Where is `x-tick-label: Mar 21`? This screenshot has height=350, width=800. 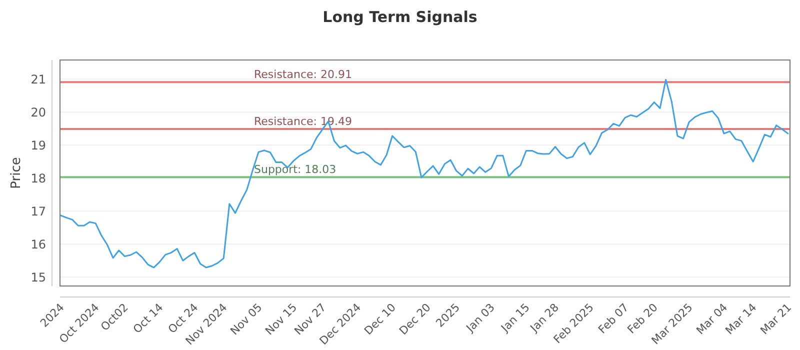
x-tick-label: Mar 21 is located at coordinates (776, 319).